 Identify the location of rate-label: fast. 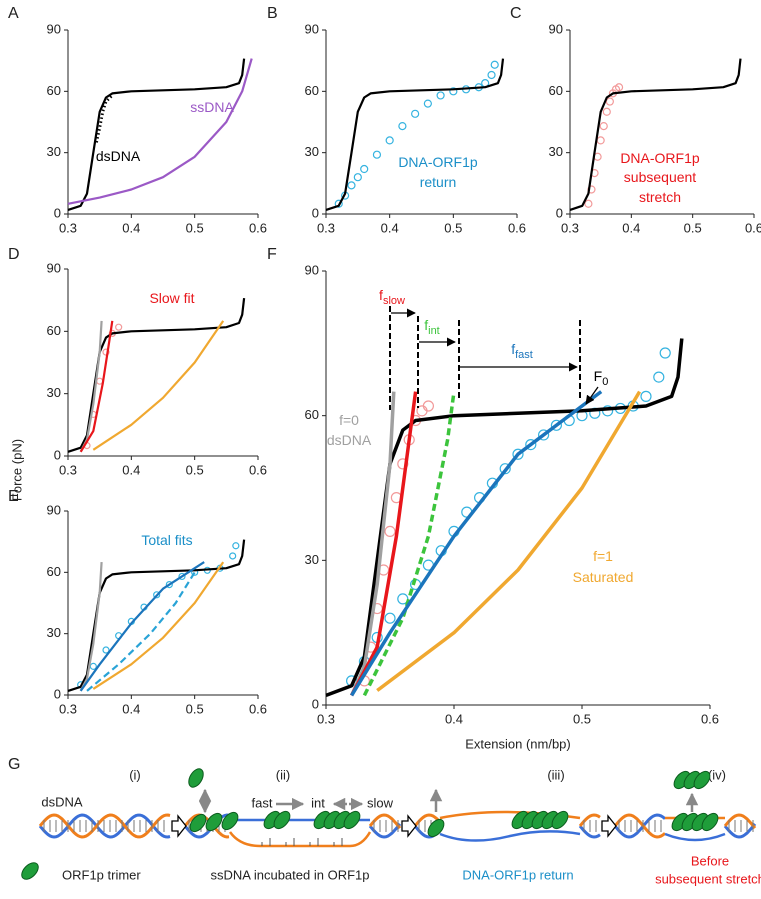
(262, 802).